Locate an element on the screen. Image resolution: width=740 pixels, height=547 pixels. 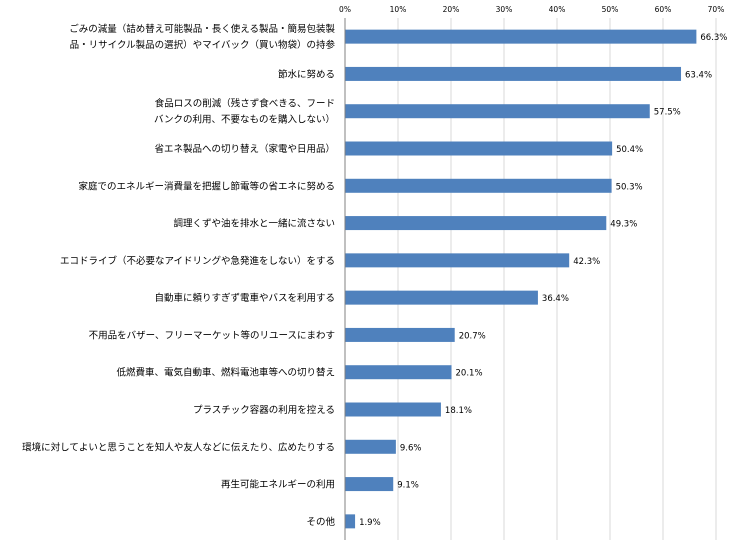
category-label: 調理くずや油を排水と一緒に流さない is located at coordinates (254, 224).